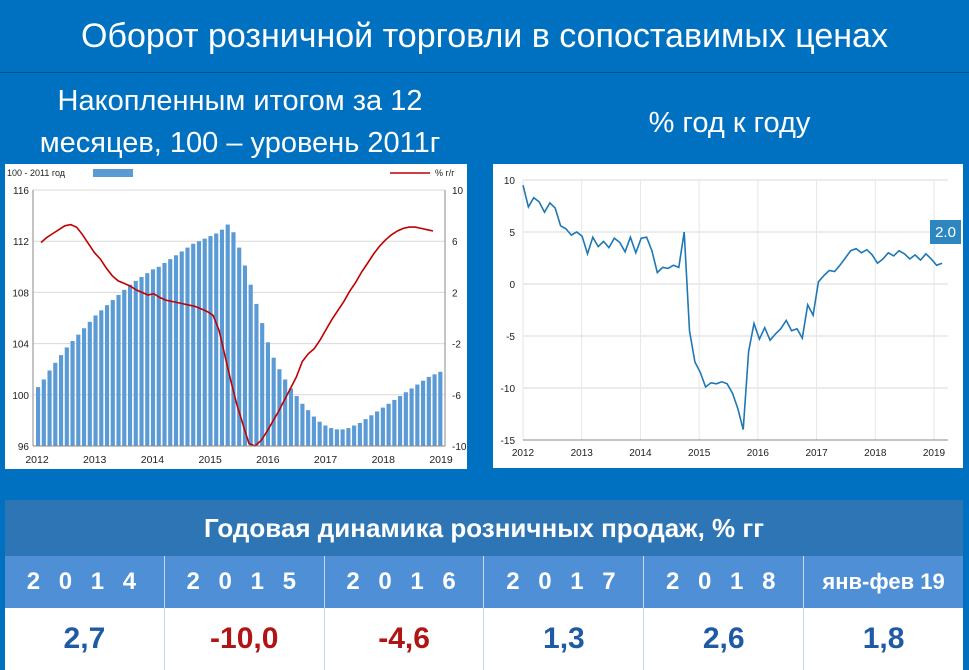 The image size is (969, 670). Describe the element at coordinates (456, 345) in the screenshot. I see `right-axis-tick-label: -2` at that location.